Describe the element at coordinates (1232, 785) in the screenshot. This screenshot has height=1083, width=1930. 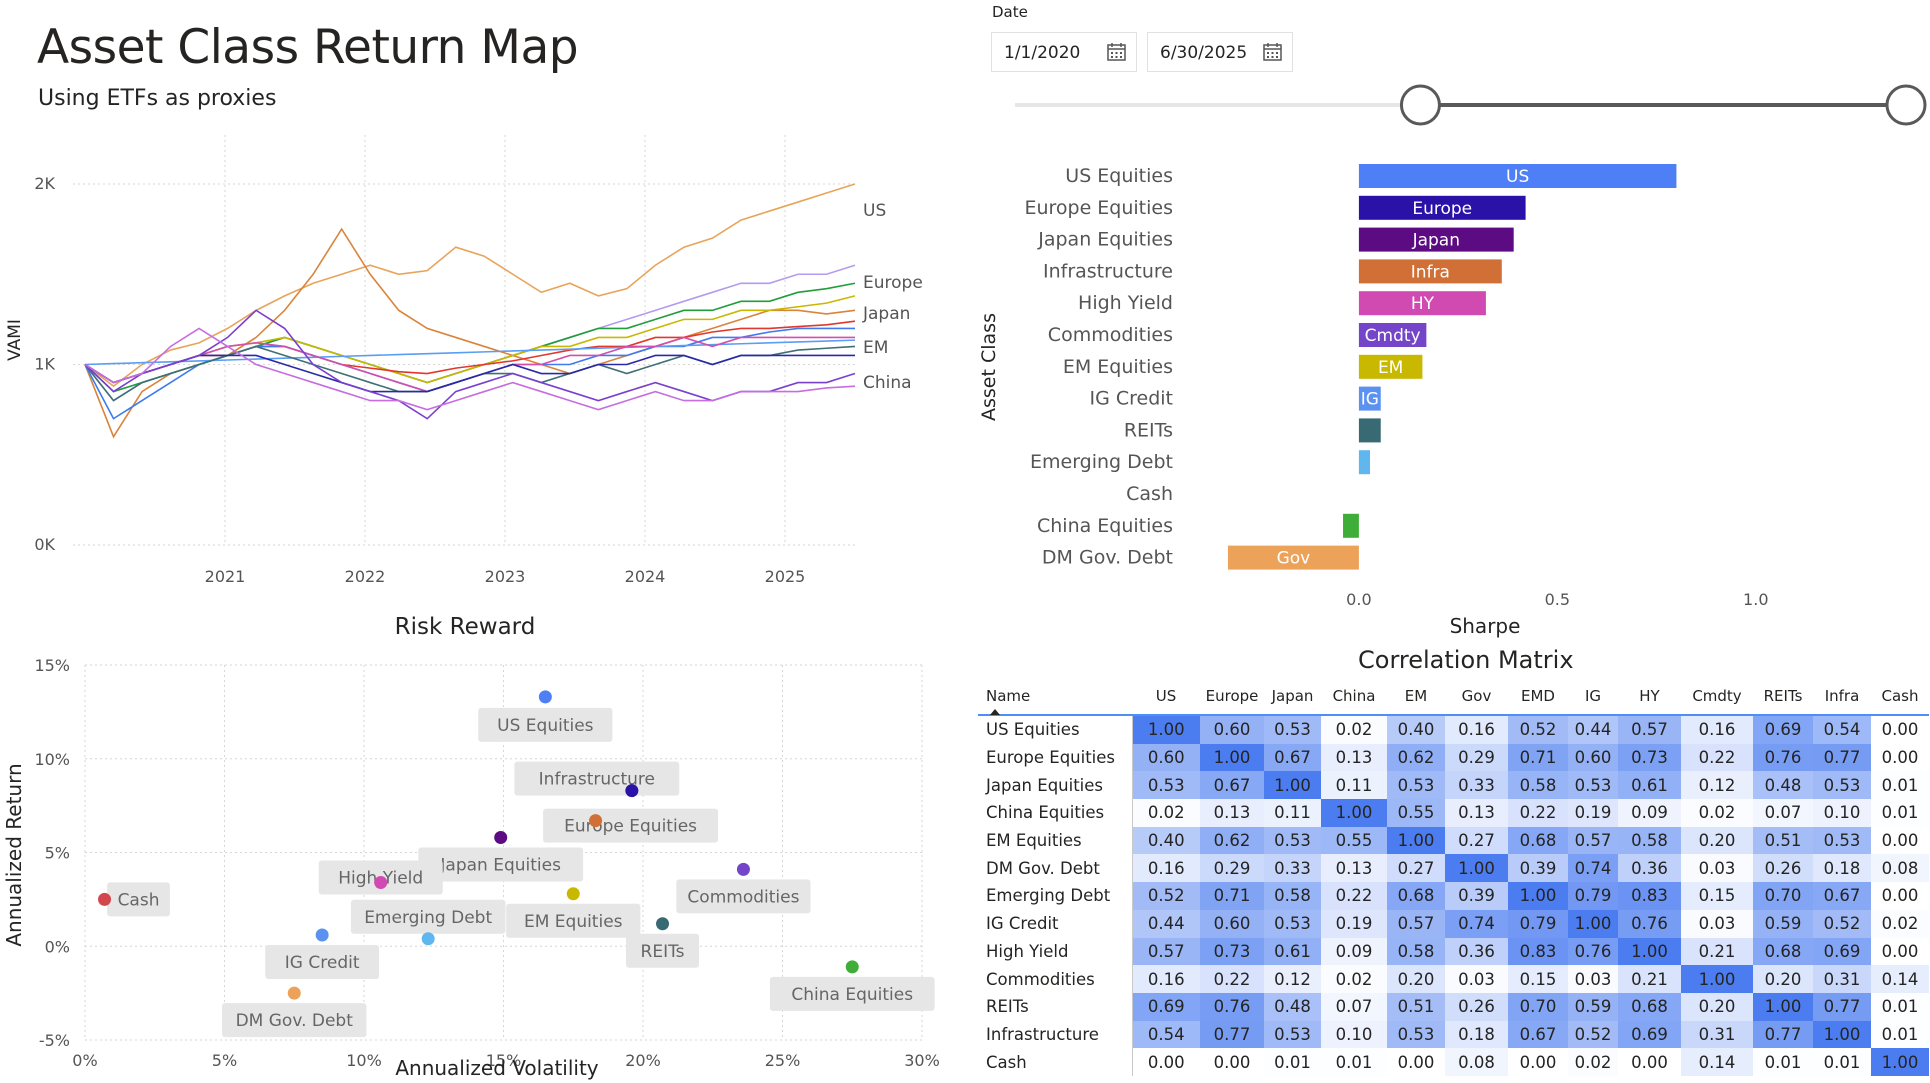
I see `corr-cell: 0.67` at that location.